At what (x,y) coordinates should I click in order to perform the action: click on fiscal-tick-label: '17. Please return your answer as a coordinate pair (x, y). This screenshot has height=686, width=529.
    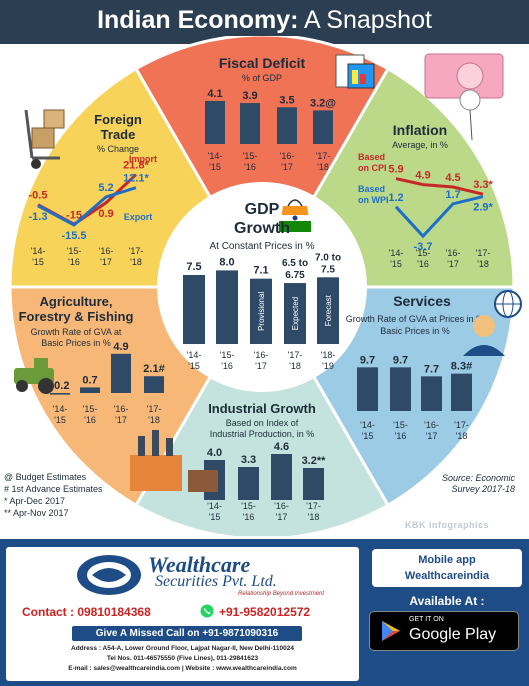
    Looking at the image, I should click on (287, 167).